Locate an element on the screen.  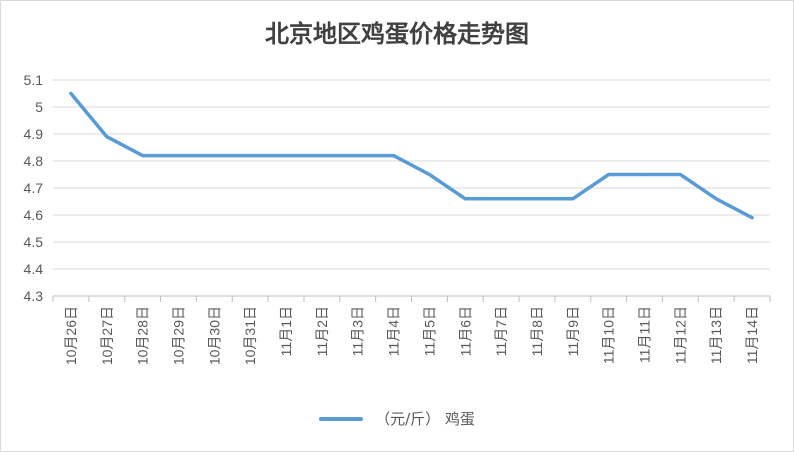
legend-label: （元/斤） 鸡蛋 is located at coordinates (425, 419).